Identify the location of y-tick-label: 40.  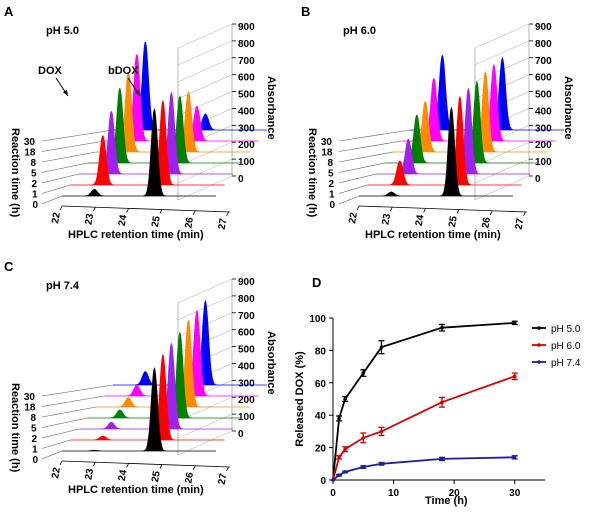
(321, 416).